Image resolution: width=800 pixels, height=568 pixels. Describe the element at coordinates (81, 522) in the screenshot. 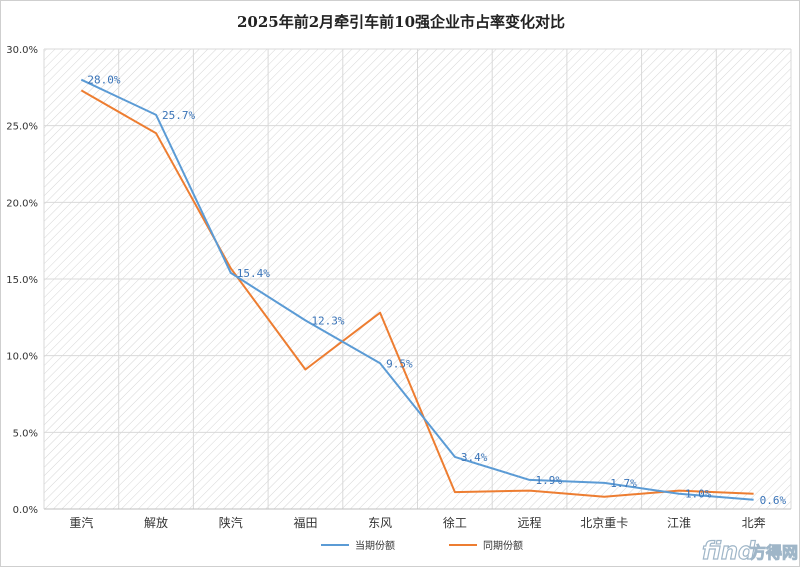

I see `x-tick-label: 重汽` at that location.